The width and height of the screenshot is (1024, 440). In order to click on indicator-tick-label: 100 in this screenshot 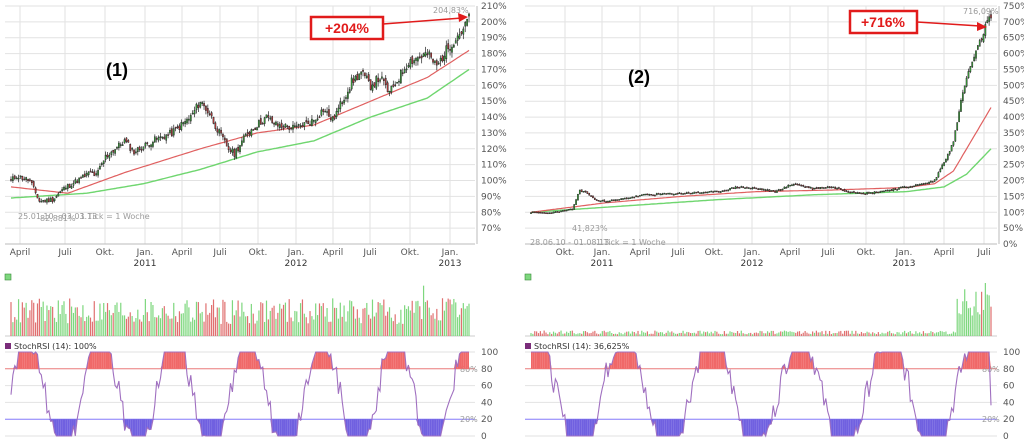, I will do `click(489, 353)`.